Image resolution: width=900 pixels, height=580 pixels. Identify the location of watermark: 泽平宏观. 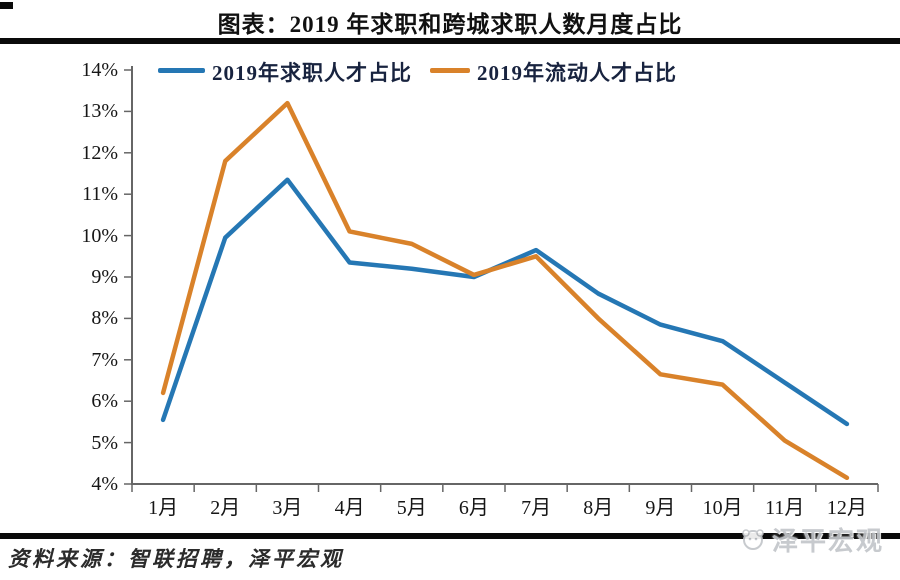
(812, 539).